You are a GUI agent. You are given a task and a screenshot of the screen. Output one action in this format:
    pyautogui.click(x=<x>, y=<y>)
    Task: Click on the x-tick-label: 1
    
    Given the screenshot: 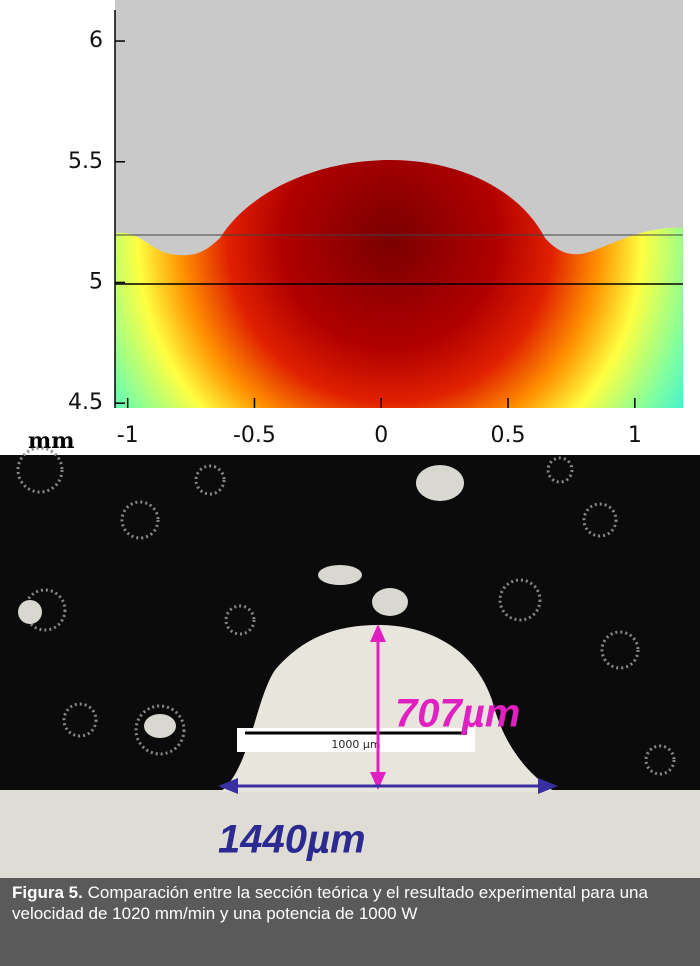 What is the action you would take?
    pyautogui.click(x=635, y=435)
    